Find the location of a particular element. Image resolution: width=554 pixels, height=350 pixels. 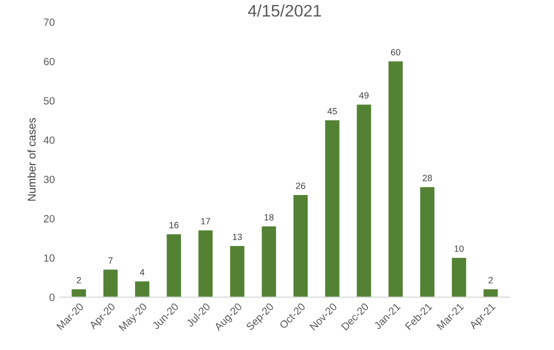

y-tick-label: 60 is located at coordinates (49, 62).